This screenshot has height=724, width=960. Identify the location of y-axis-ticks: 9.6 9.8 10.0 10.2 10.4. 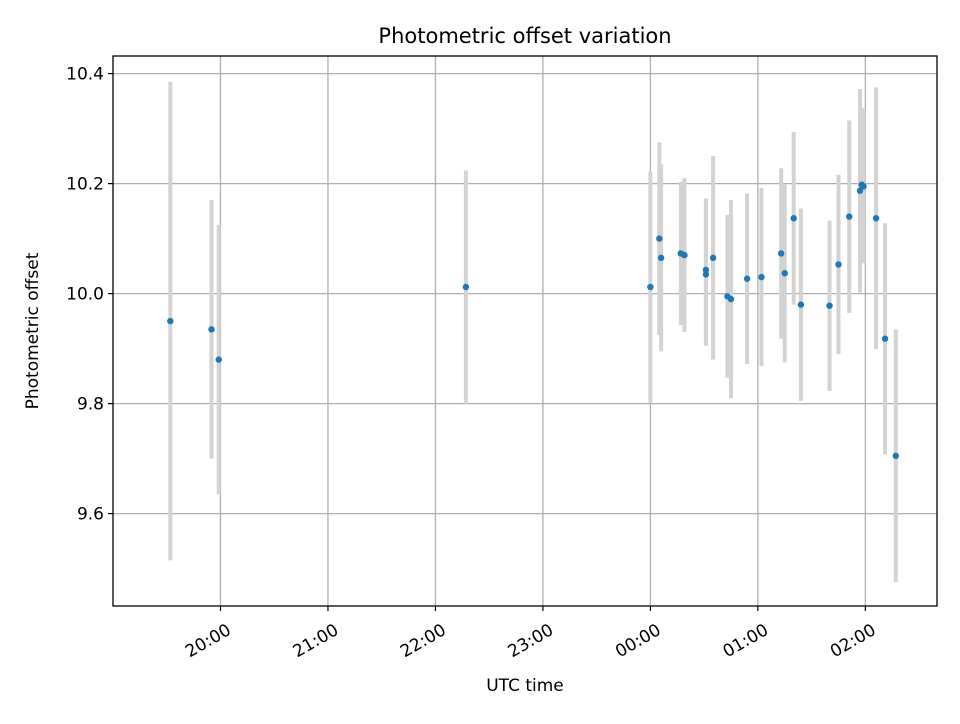
(89, 295).